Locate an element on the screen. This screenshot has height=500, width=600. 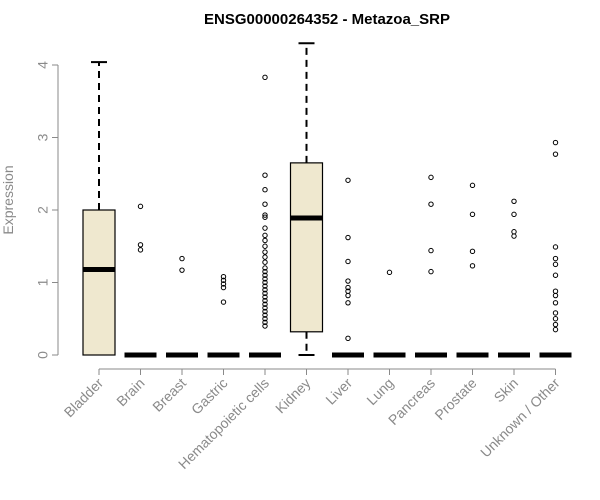
box-prostate is located at coordinates (472, 270).